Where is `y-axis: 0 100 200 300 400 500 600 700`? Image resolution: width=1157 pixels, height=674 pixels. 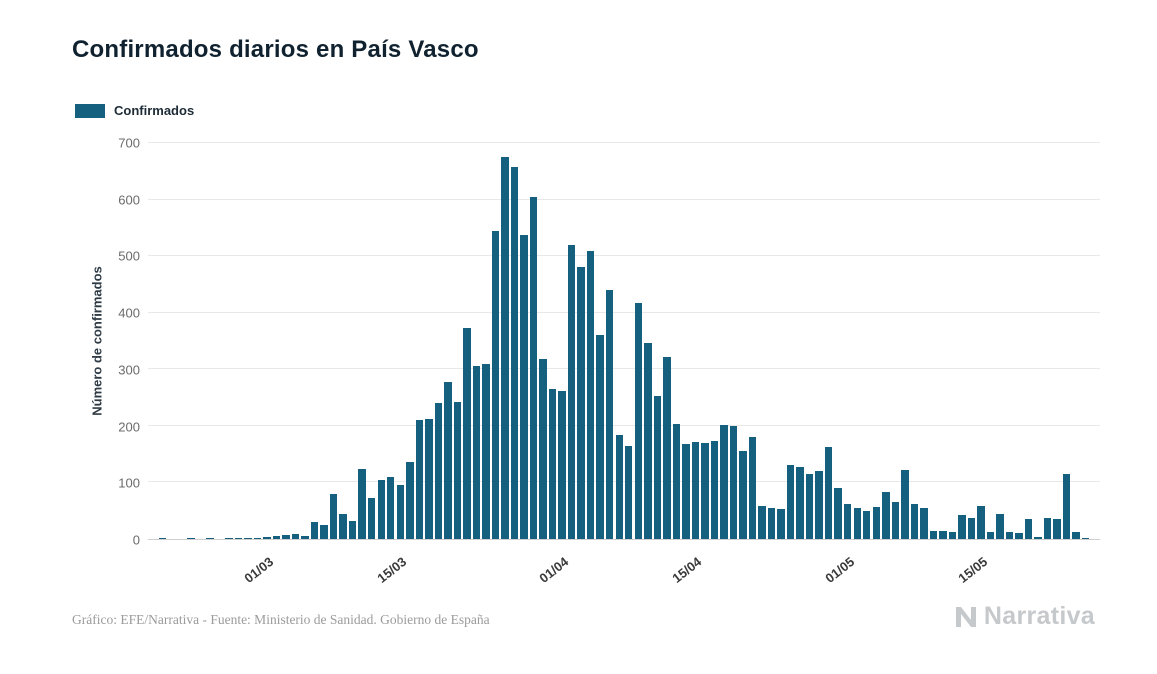
y-axis: 0 100 200 300 400 500 600 700 is located at coordinates (124, 342).